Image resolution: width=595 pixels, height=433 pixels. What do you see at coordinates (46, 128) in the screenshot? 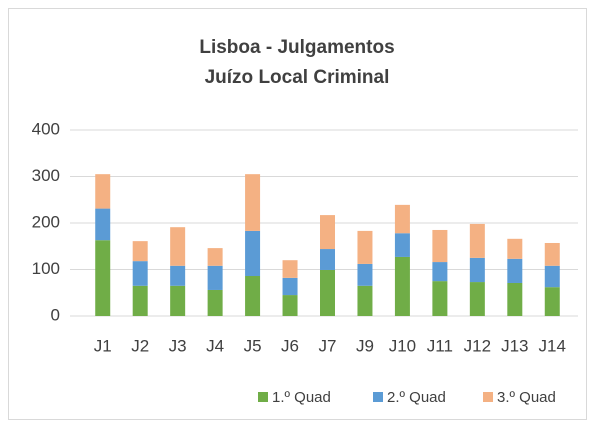
I see `y-tick-label: 400` at bounding box center [46, 128].